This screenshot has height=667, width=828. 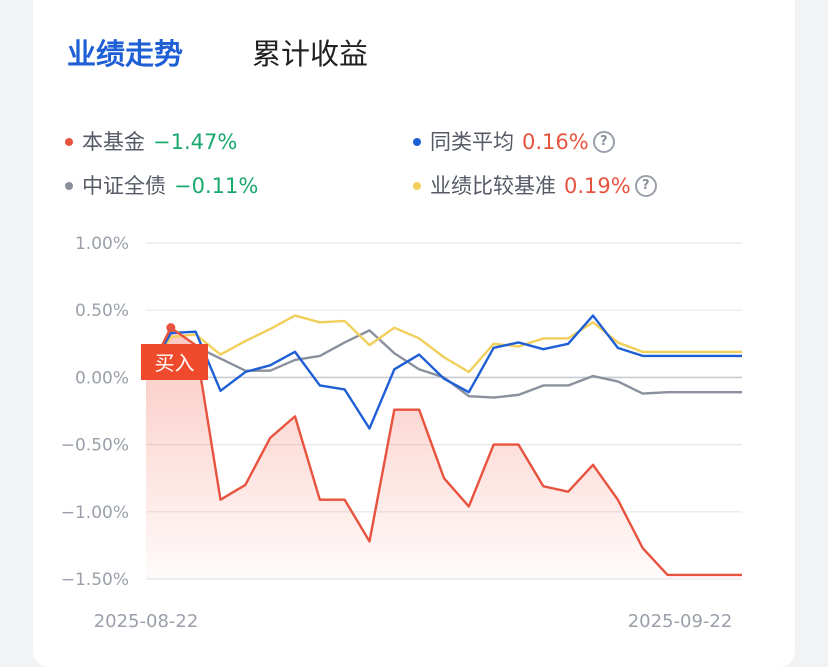 I want to click on buy-point, so click(x=171, y=328).